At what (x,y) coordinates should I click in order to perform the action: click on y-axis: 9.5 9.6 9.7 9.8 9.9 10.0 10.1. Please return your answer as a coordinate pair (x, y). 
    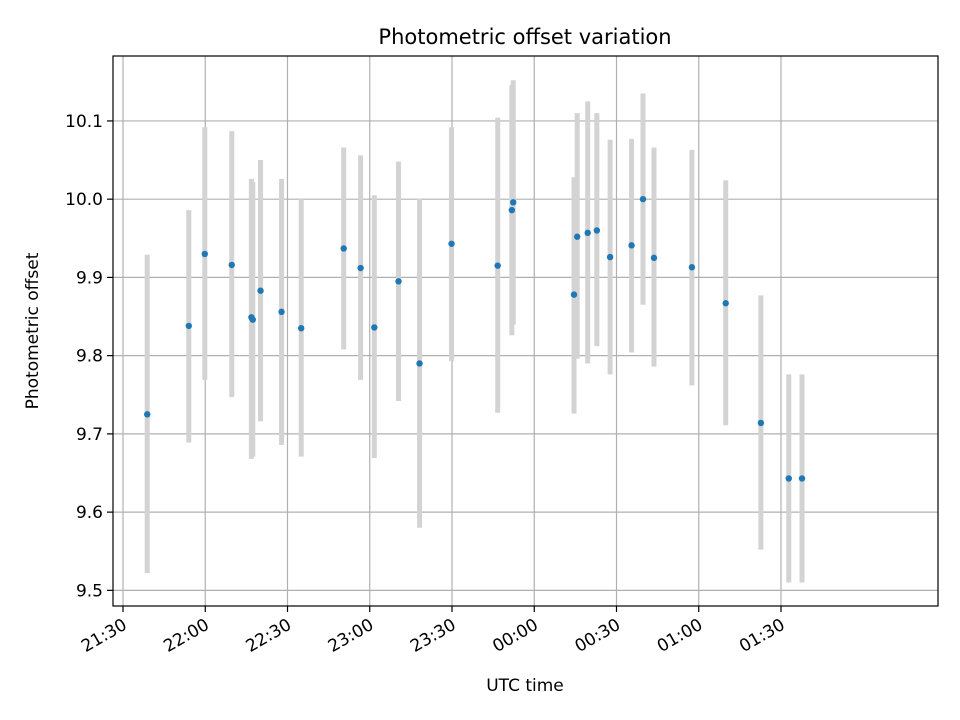
    Looking at the image, I should click on (89, 356).